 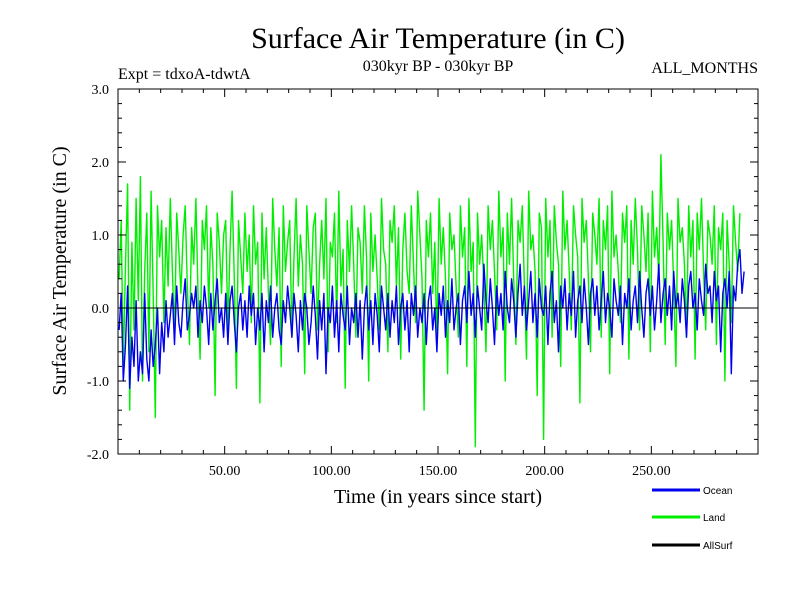 What do you see at coordinates (60, 270) in the screenshot?
I see `y-axis-label: Surface Air Temperature (in C)` at bounding box center [60, 270].